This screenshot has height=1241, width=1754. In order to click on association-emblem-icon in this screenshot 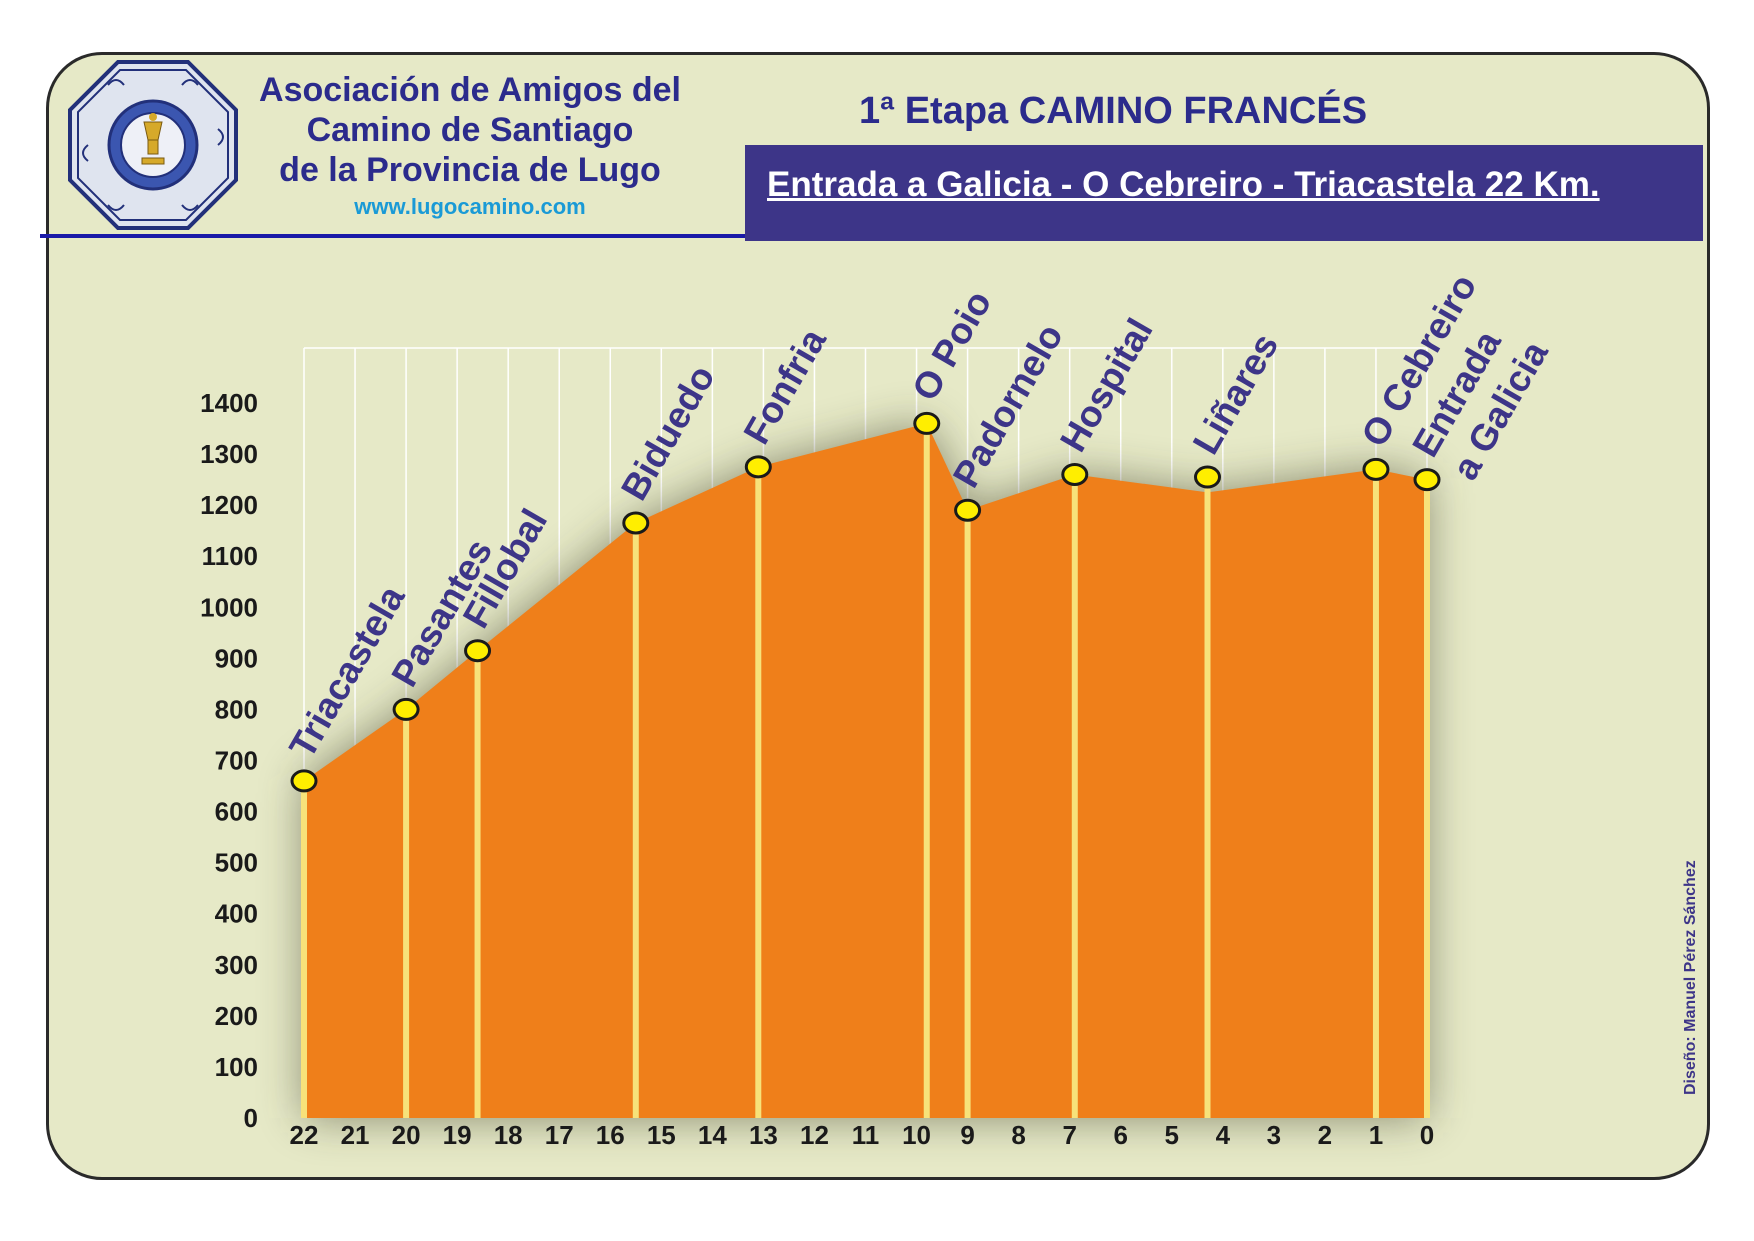, I will do `click(153, 145)`.